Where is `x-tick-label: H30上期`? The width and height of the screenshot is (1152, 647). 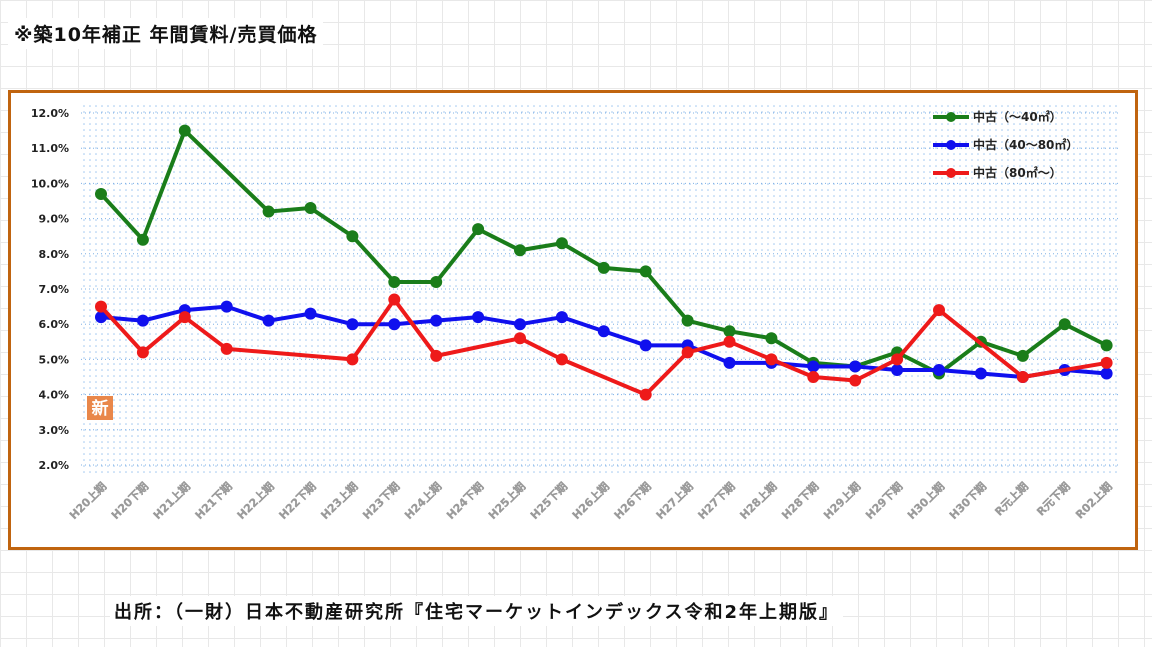 x-tick-label: H30上期 is located at coordinates (925, 500).